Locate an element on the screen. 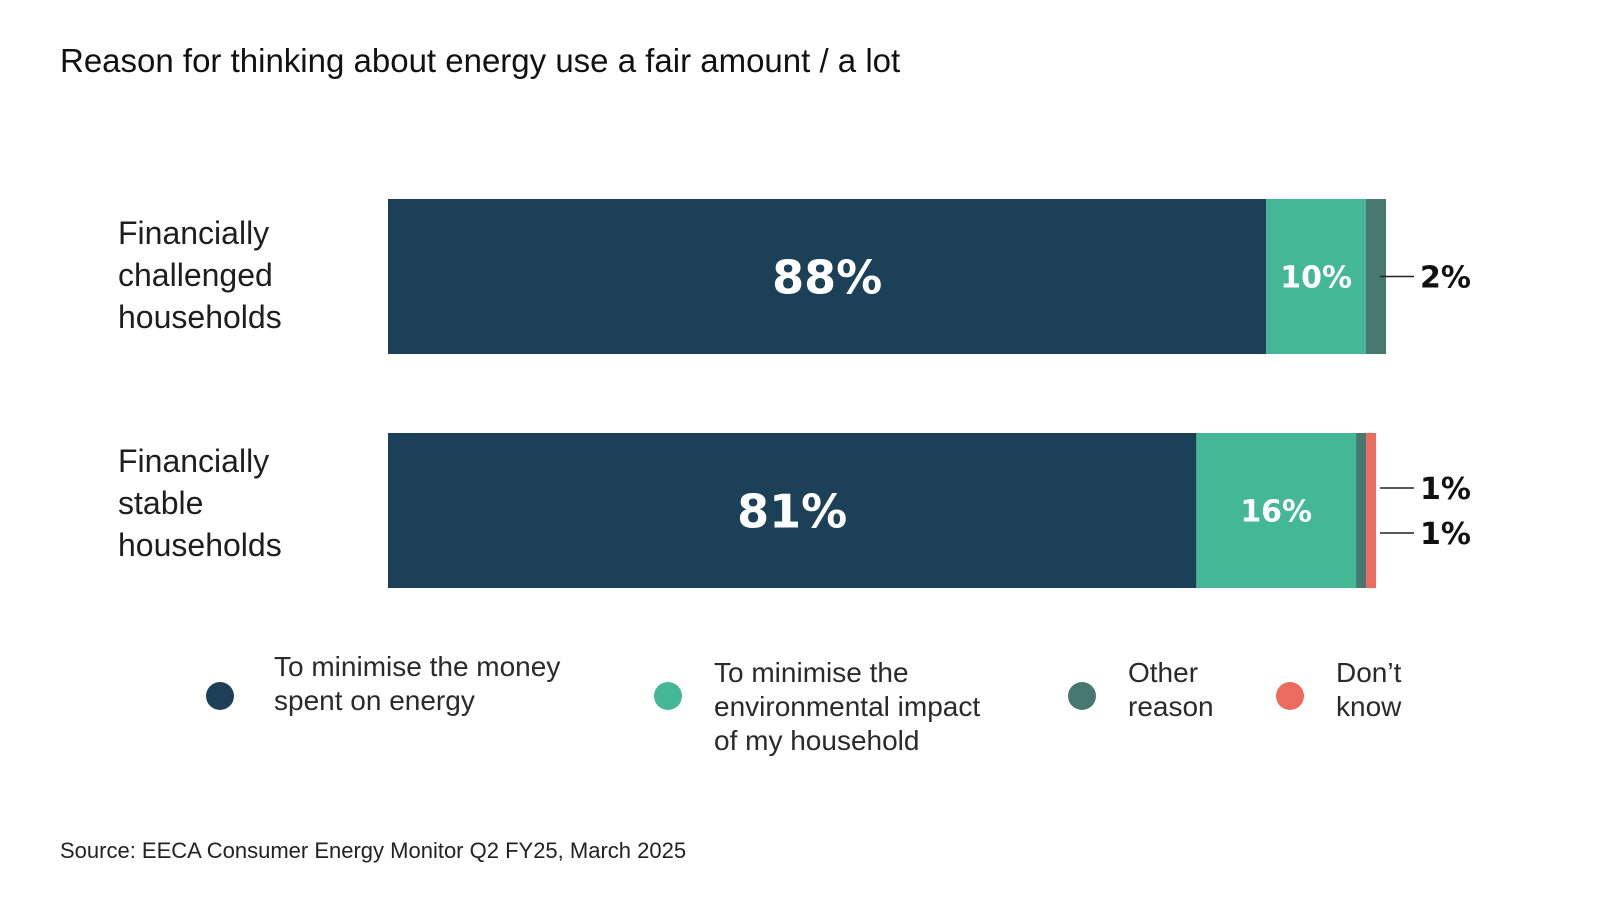  bar-stable-other is located at coordinates (1361, 510).